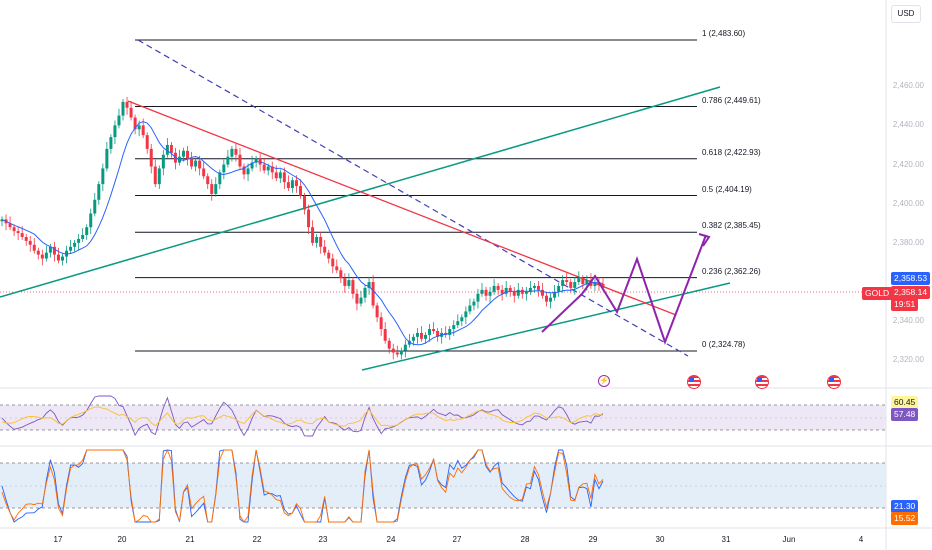 This screenshot has height=550, width=932. What do you see at coordinates (731, 226) in the screenshot?
I see `fib-level-label: 0.382 (2,385.45)` at bounding box center [731, 226].